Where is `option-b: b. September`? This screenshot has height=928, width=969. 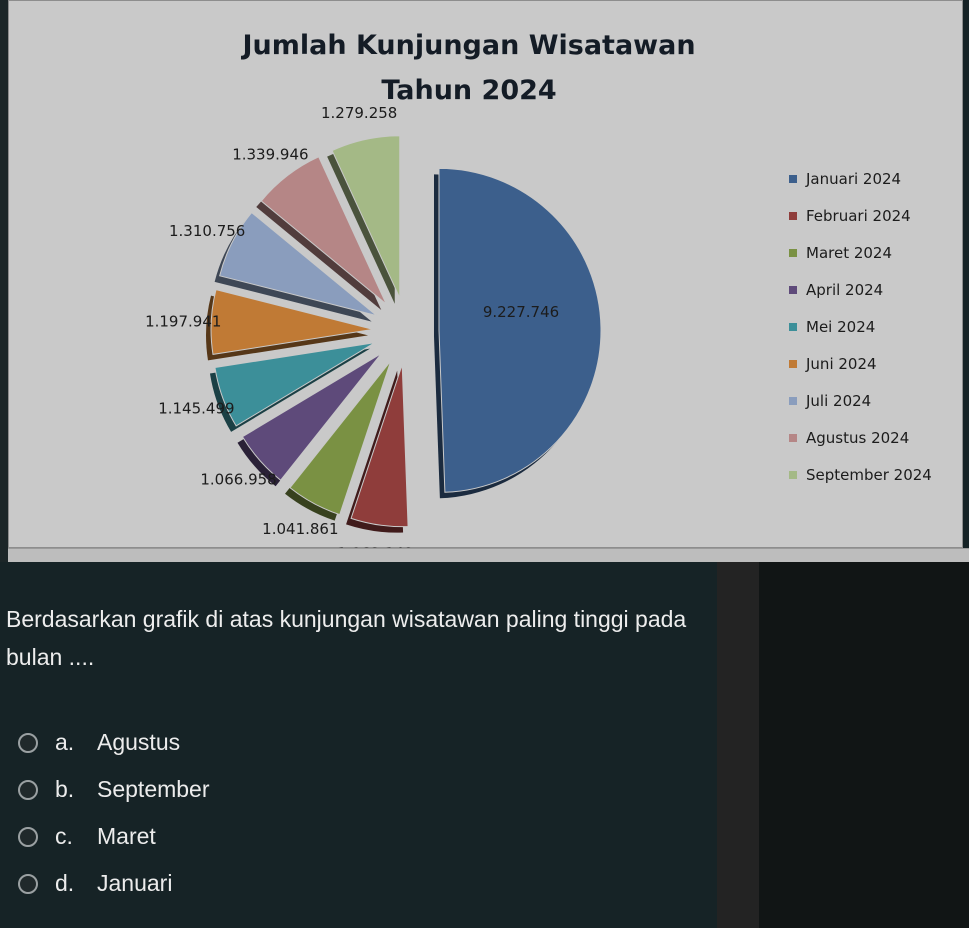 option-b: b. September is located at coordinates (114, 789).